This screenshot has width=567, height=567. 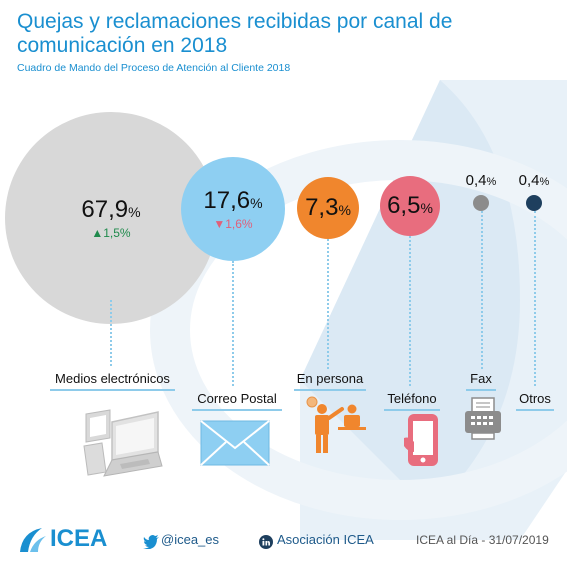 What do you see at coordinates (111, 333) in the screenshot?
I see `leader-medios` at bounding box center [111, 333].